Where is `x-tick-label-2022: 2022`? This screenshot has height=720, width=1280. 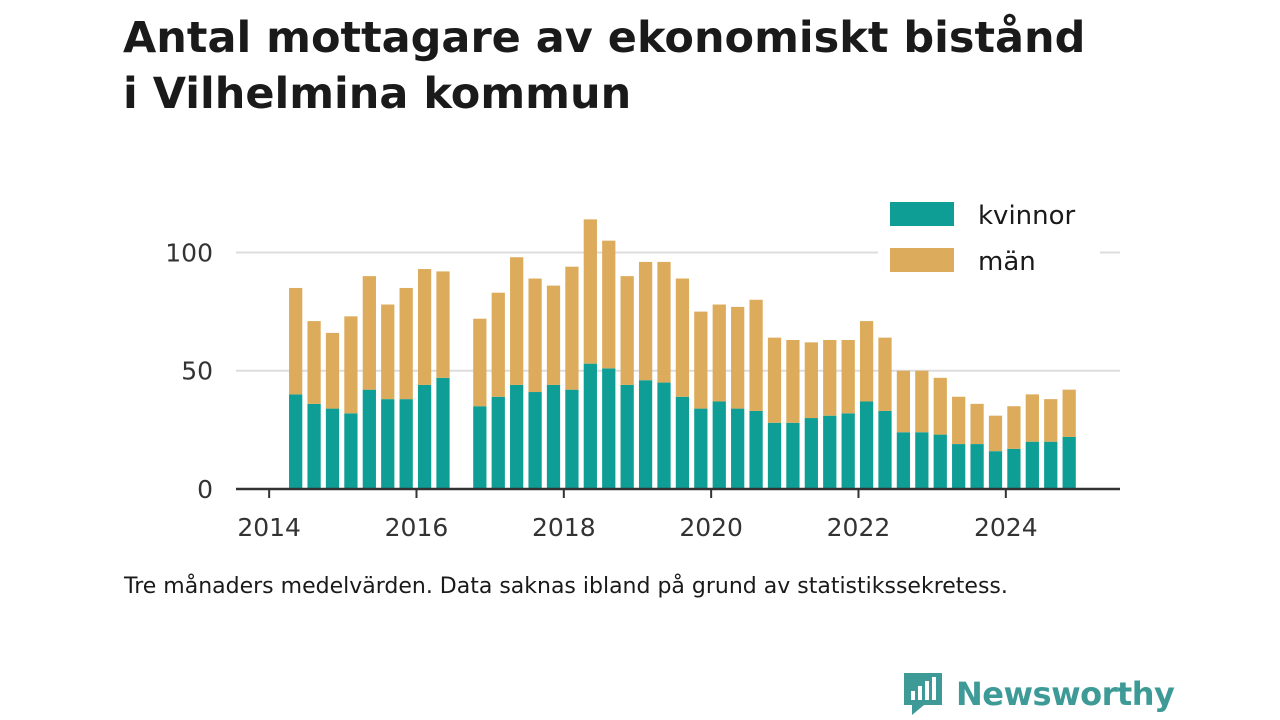
x-tick-label-2022: 2022 is located at coordinates (859, 527).